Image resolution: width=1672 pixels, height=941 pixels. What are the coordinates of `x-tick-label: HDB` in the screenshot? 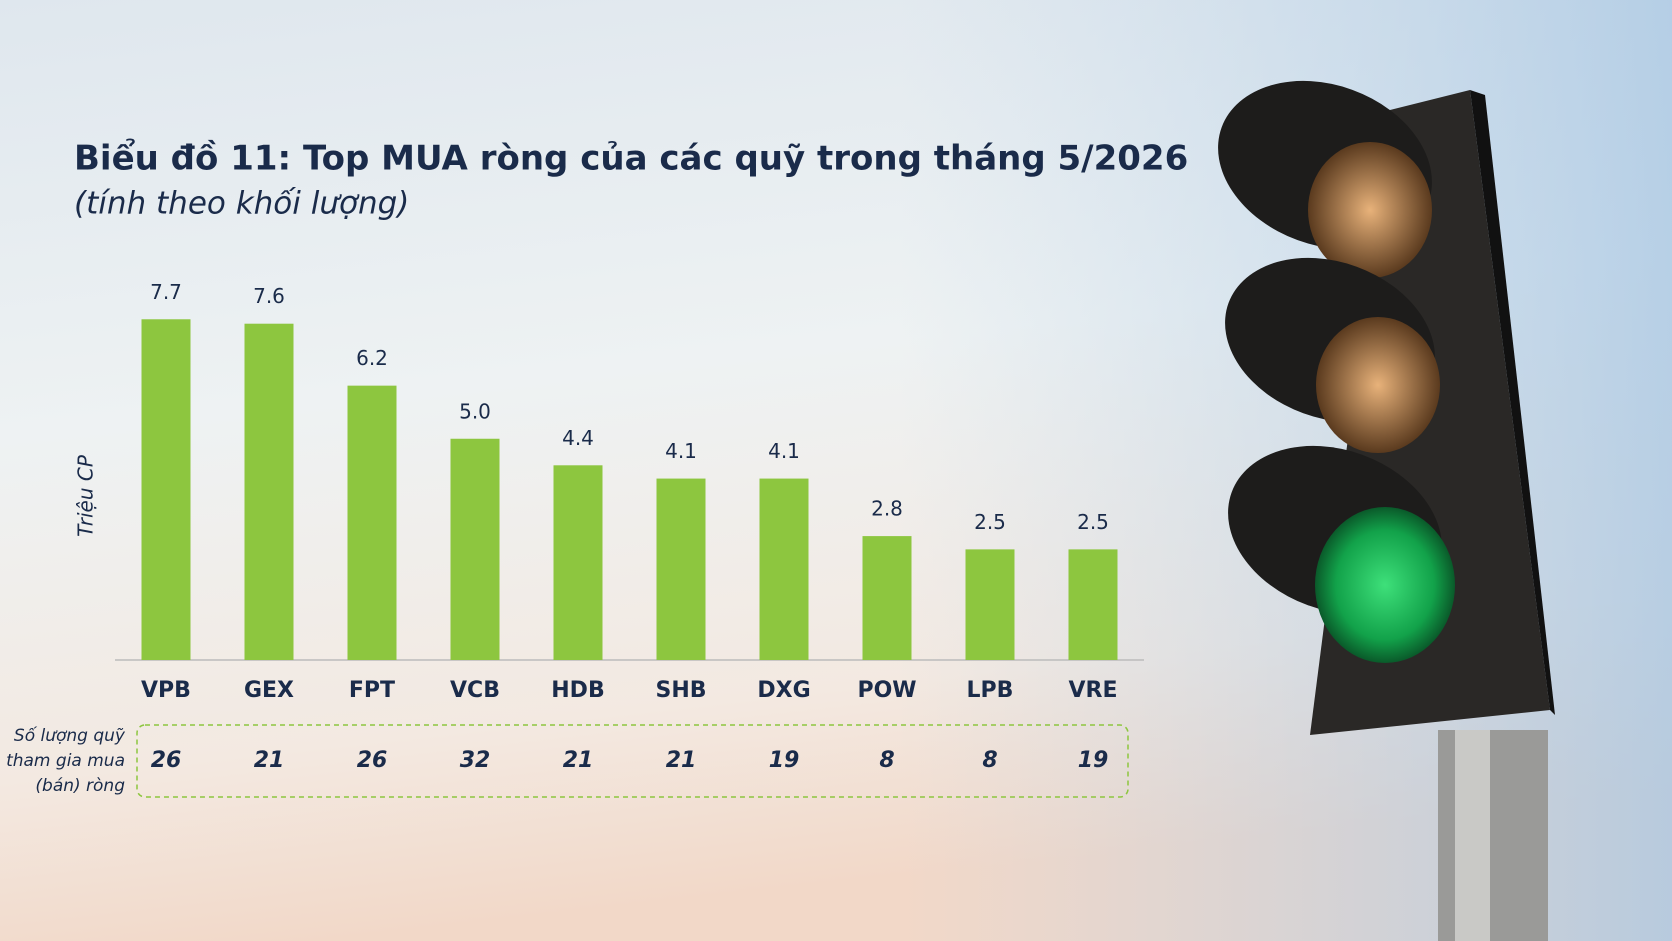 It's located at (577, 690).